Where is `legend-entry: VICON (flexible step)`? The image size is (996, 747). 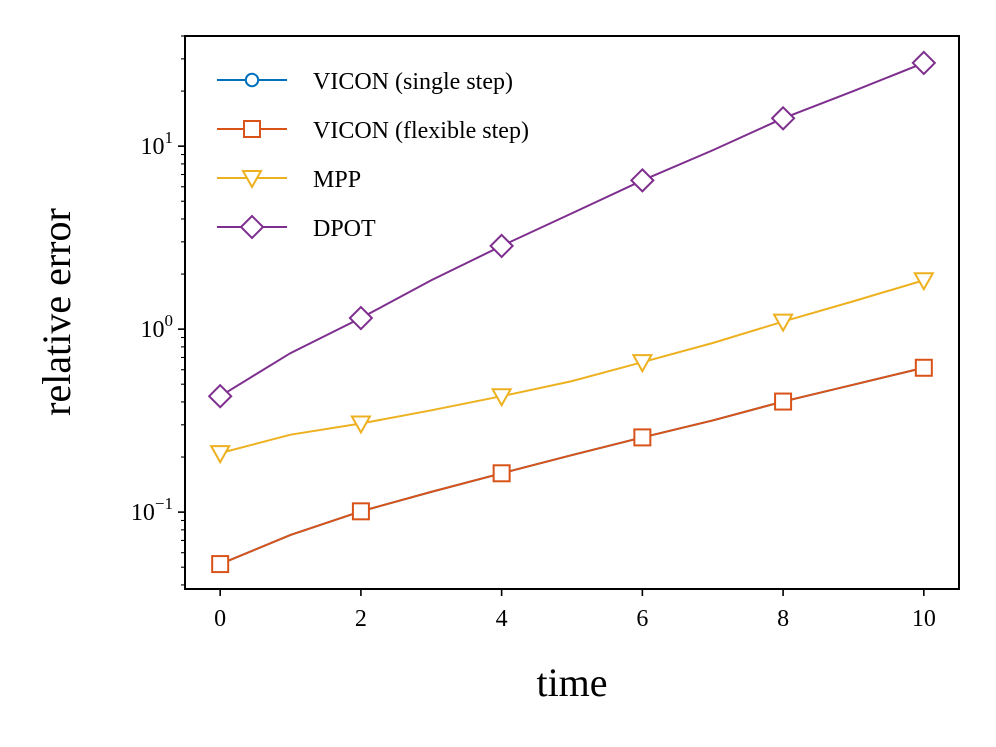
legend-entry: VICON (flexible step) is located at coordinates (373, 131).